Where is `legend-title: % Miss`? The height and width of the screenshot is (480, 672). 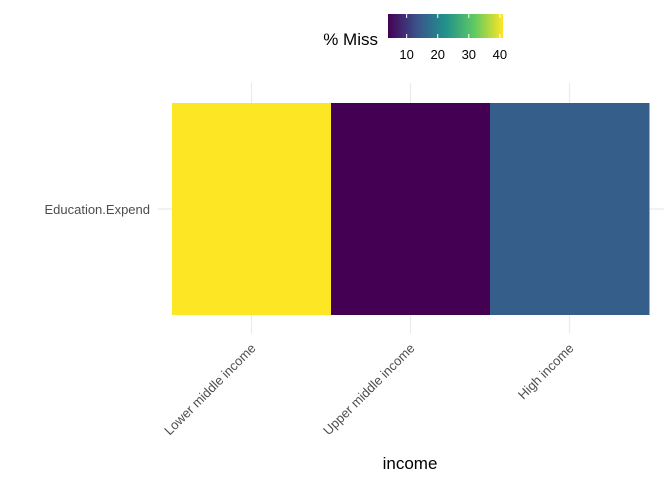
legend-title: % Miss is located at coordinates (350, 39).